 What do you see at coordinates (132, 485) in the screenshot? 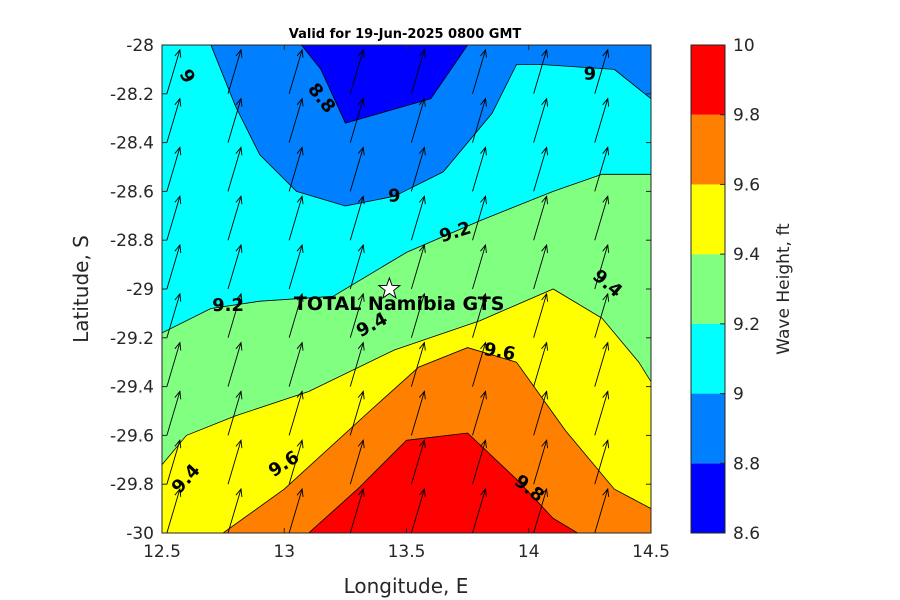
I see `y-tick-label: -29.8` at bounding box center [132, 485].